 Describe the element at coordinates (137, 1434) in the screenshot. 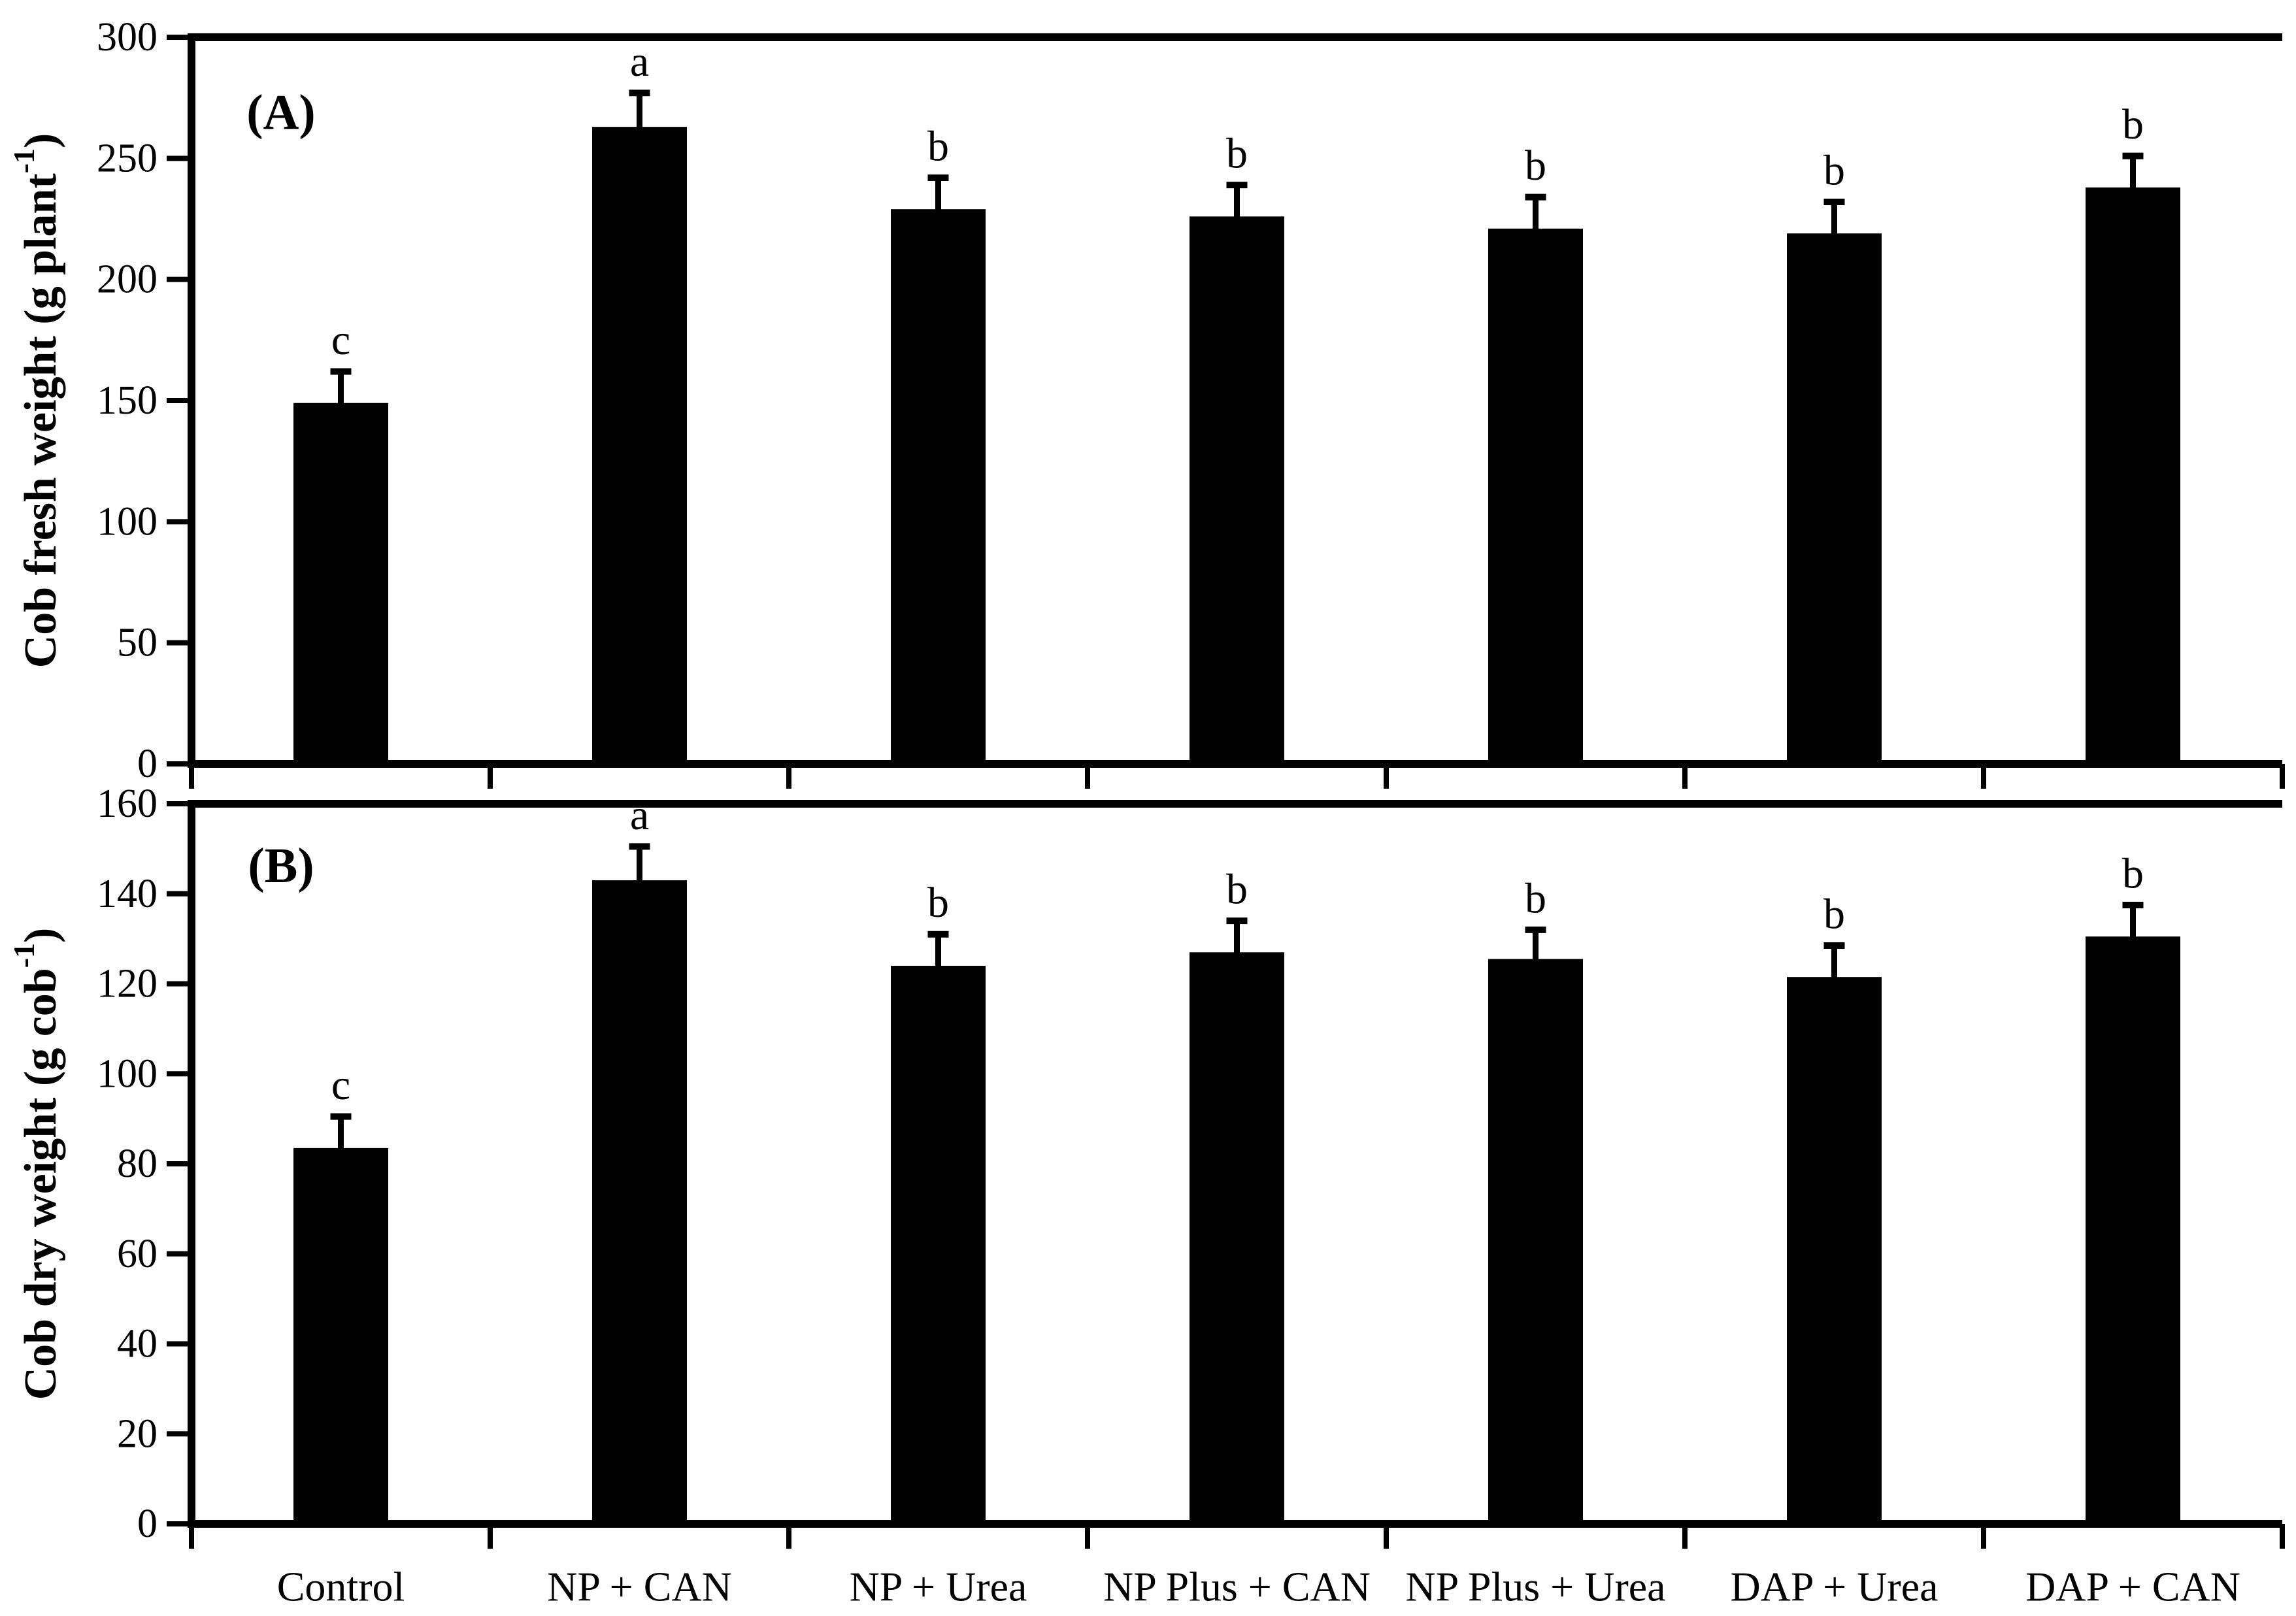

I see `y-tick-label: 20` at that location.